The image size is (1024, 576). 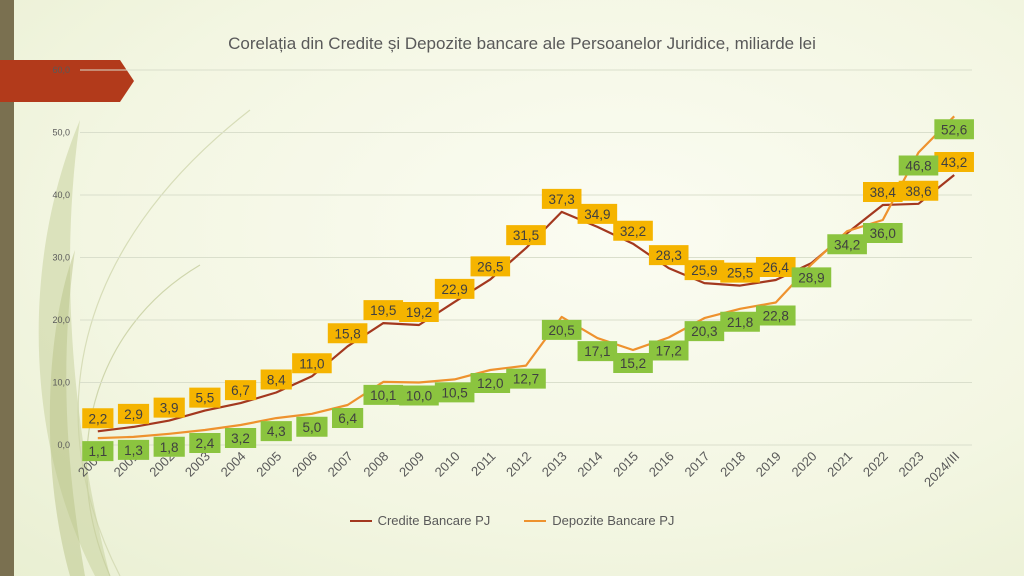 What do you see at coordinates (535, 520) in the screenshot?
I see `legend-swatch-depozite` at bounding box center [535, 520].